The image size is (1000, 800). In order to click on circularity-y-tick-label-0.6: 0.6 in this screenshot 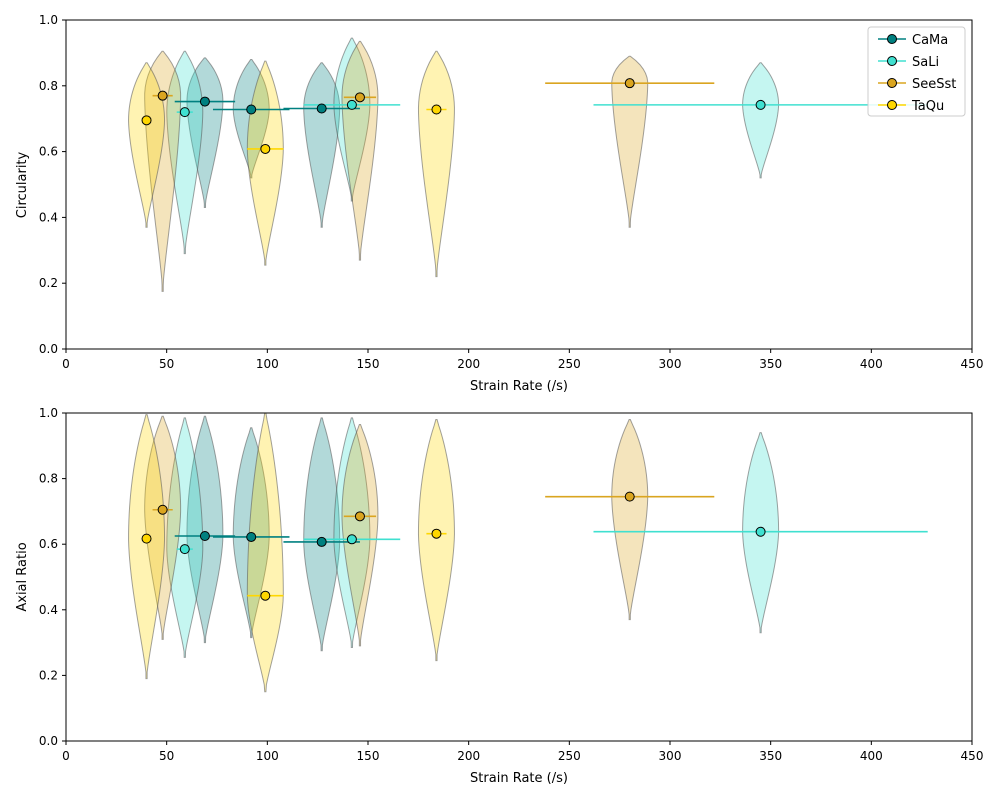, I will do `click(48, 152)`.